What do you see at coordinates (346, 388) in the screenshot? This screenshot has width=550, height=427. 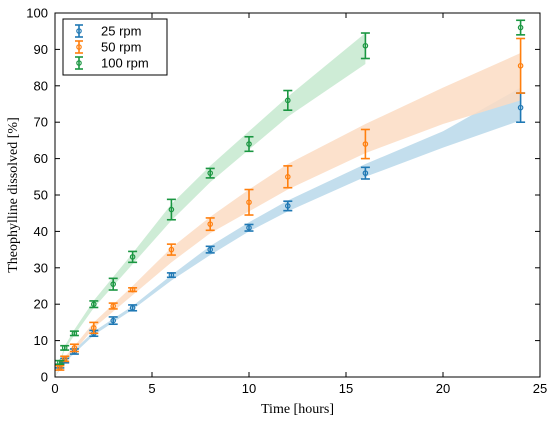 I see `x-tick-label: 15` at bounding box center [346, 388].